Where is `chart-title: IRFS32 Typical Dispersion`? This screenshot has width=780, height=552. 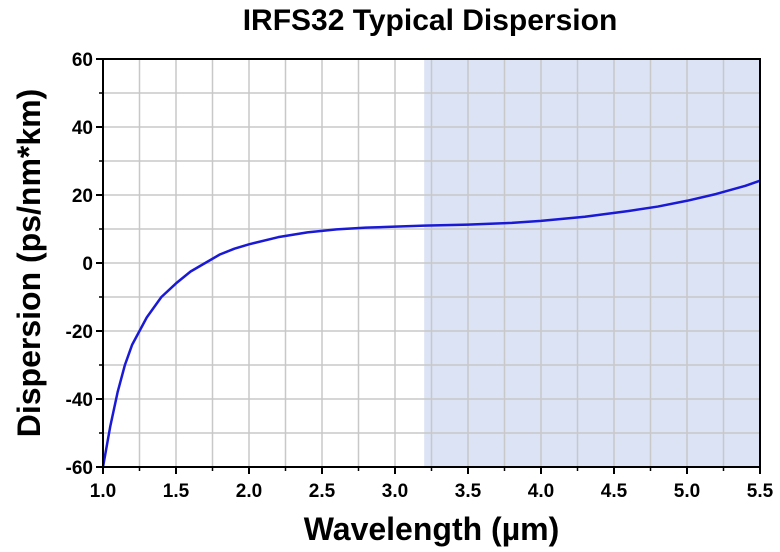 chart-title: IRFS32 Typical Dispersion is located at coordinates (430, 20).